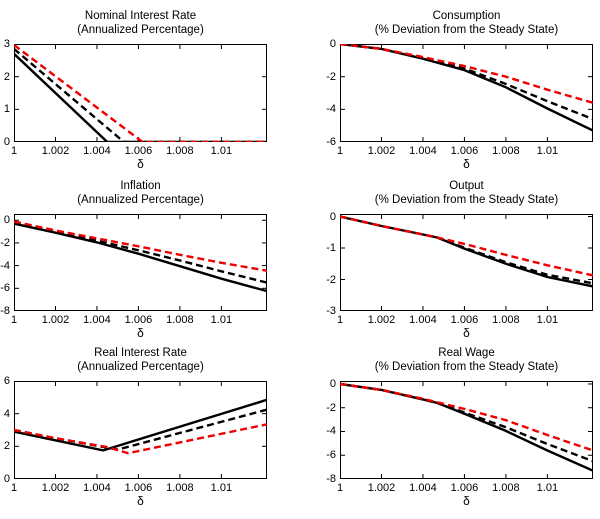 The height and width of the screenshot is (519, 600). What do you see at coordinates (331, 311) in the screenshot?
I see `y-tick-label: -3` at bounding box center [331, 311].